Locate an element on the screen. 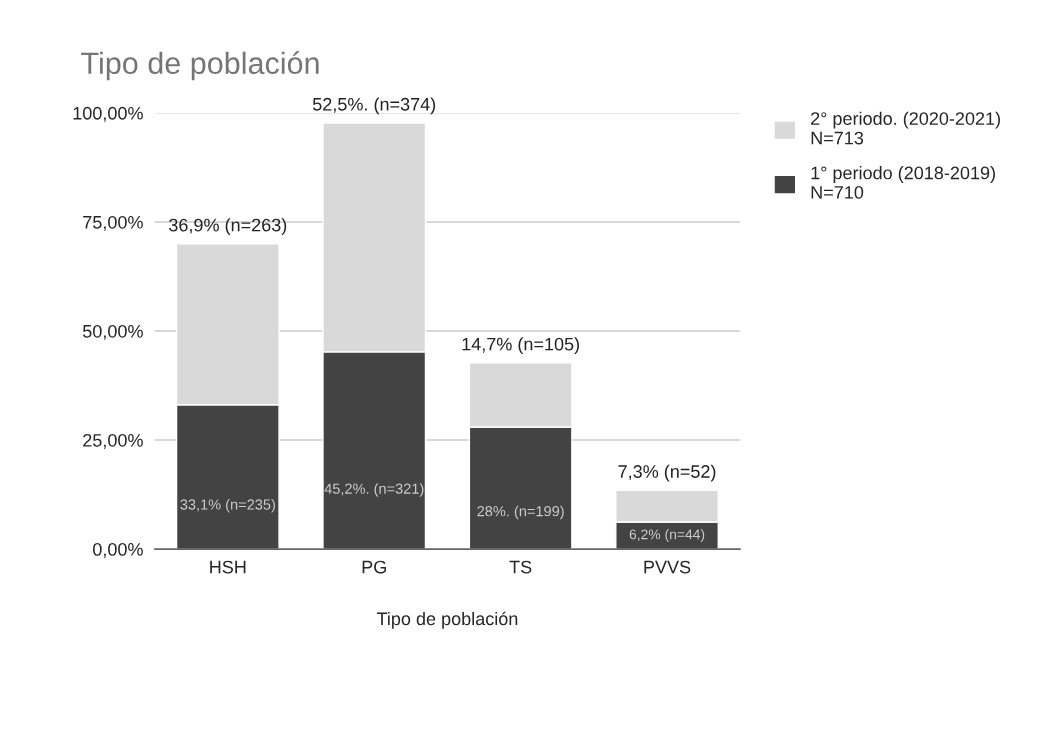 This screenshot has width=1059, height=738. data-label: 52,5%. (n=374) is located at coordinates (374, 106).